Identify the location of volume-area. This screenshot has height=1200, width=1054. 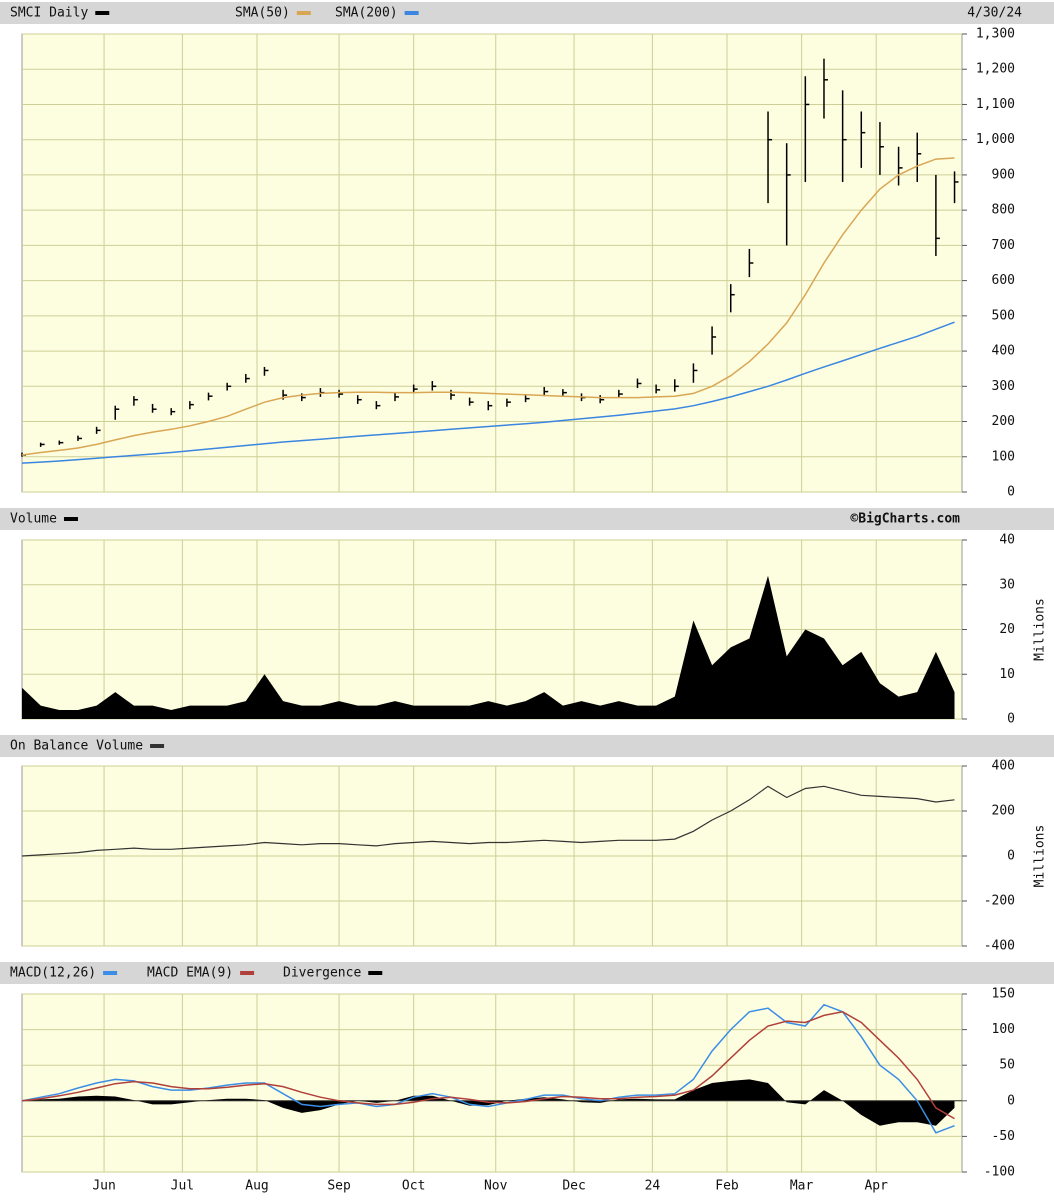
(488, 647).